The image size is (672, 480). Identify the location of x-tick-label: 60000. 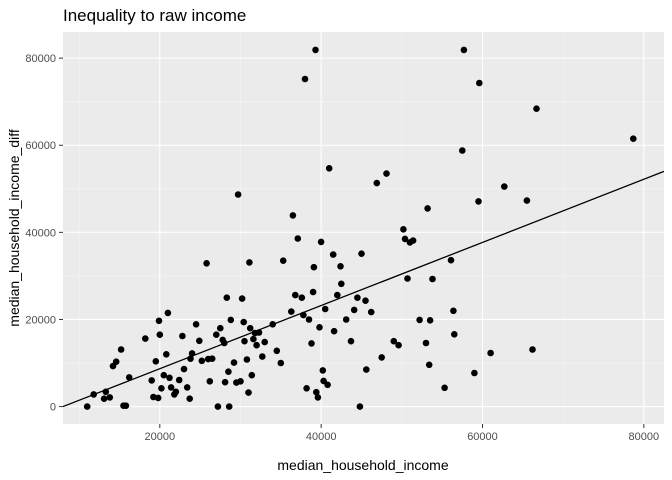
(482, 437).